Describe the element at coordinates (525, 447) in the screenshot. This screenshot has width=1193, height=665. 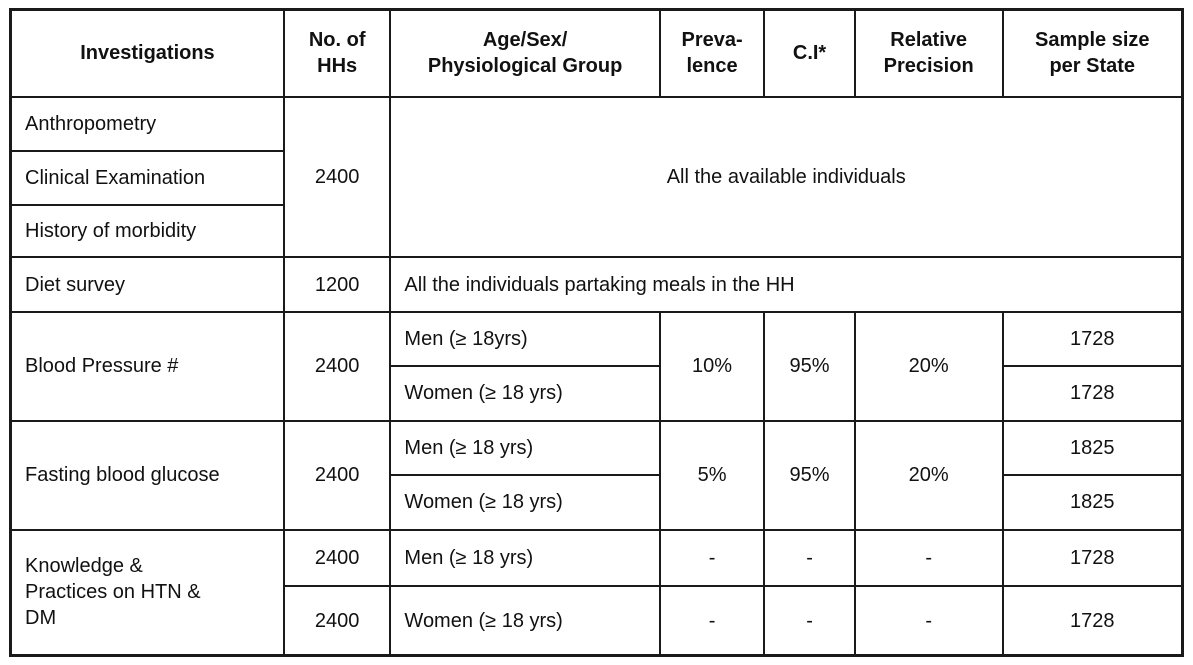
I see `cell-fbg-group-men: Men (≥ 18 yrs)` at that location.